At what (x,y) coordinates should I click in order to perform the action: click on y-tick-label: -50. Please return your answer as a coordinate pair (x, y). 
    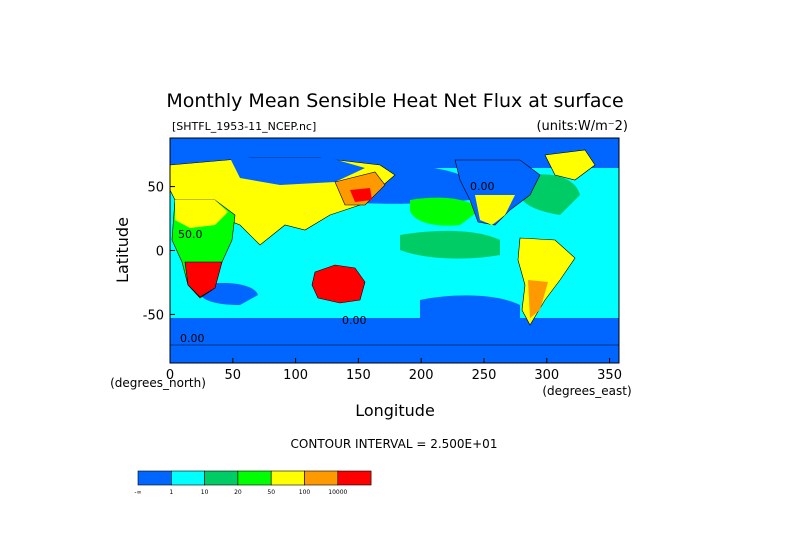
    Looking at the image, I should click on (153, 315).